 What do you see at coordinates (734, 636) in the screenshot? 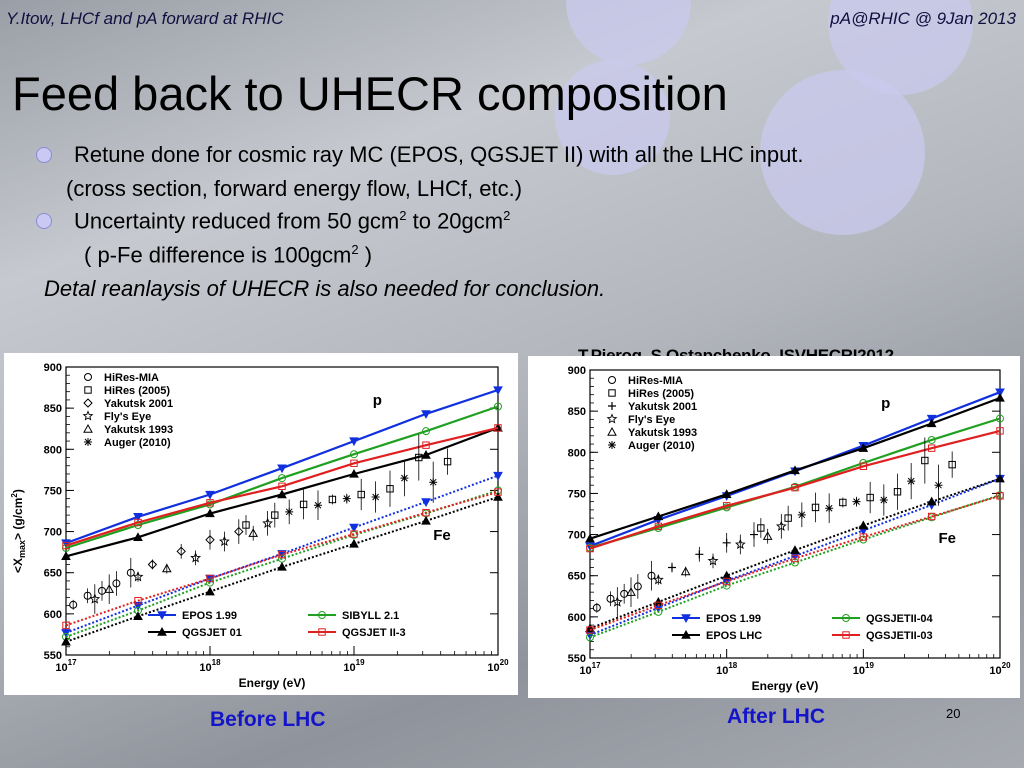
I see `model-legend-label: EPOS LHC` at bounding box center [734, 636].